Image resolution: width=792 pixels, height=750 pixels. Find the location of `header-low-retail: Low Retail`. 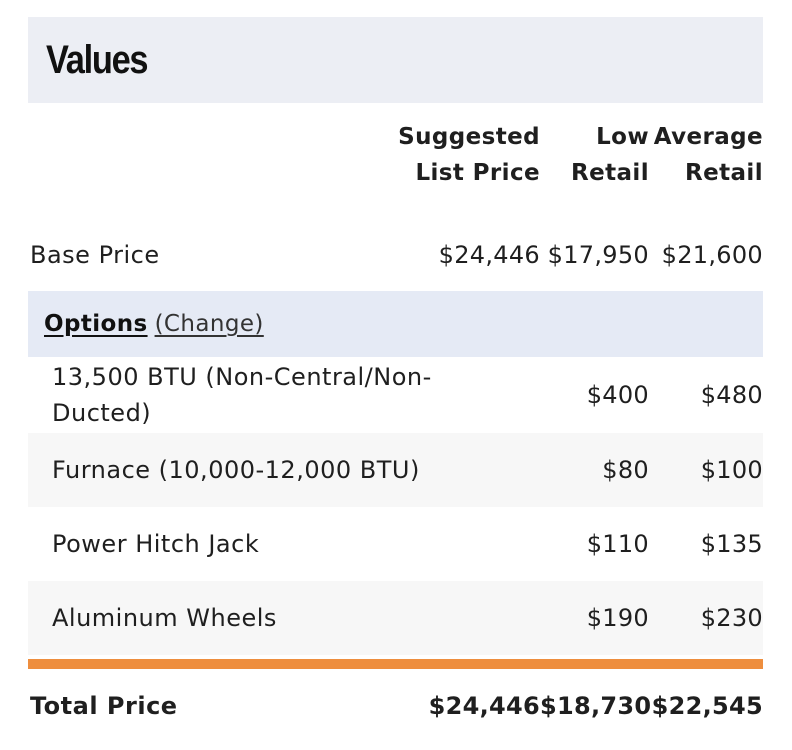

header-low-retail: Low Retail is located at coordinates (594, 155).